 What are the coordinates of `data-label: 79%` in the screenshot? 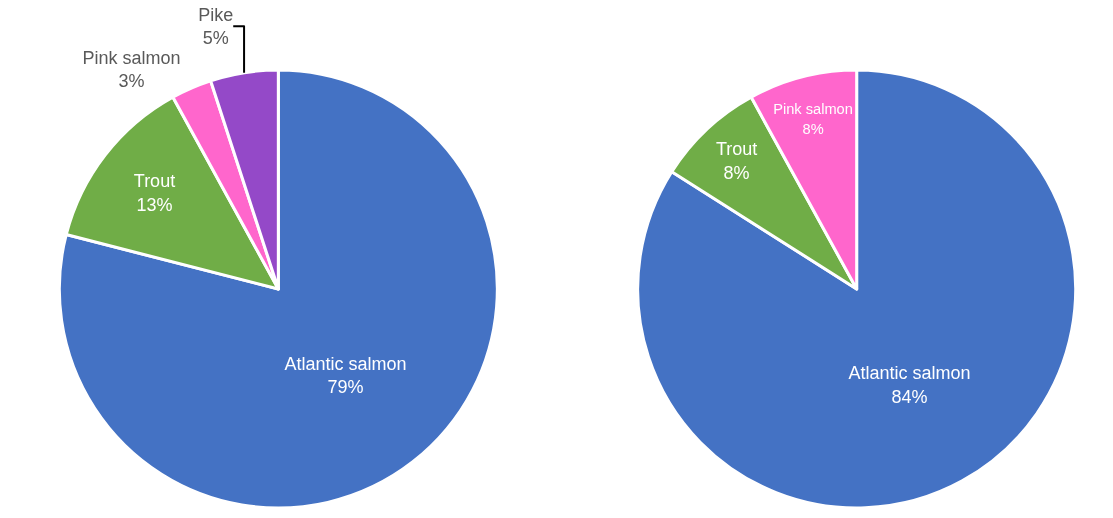 It's located at (345, 387).